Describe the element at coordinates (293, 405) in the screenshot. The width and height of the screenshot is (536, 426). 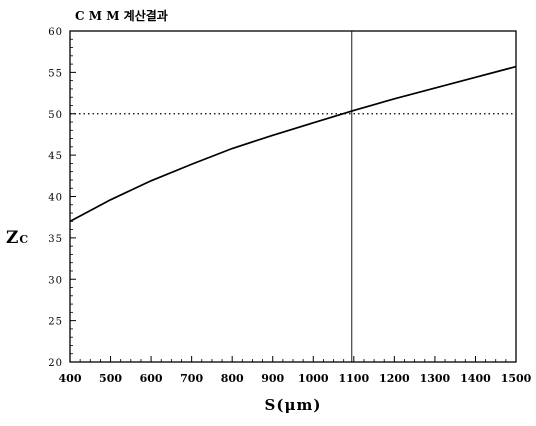
I see `x-axis-label: S(μm)` at that location.